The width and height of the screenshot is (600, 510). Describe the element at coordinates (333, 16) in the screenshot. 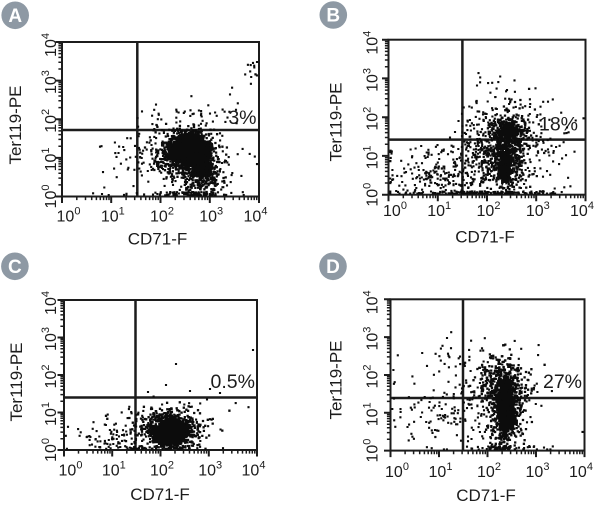

I see `svg-text: B` at that location.